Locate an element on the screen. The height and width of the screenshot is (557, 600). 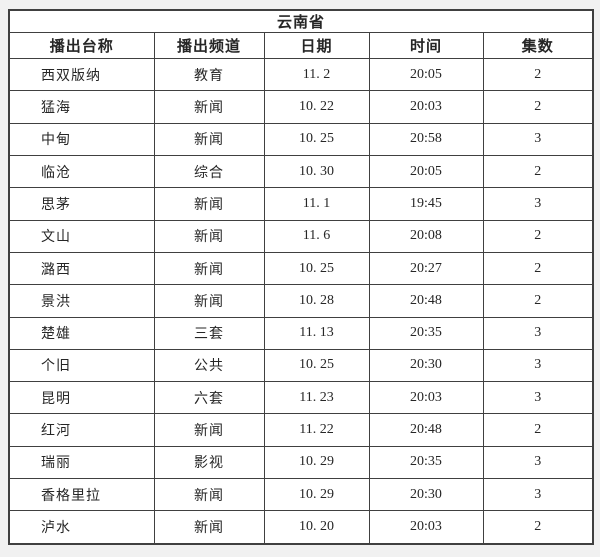
column-header-time: 时间 is located at coordinates (426, 45).